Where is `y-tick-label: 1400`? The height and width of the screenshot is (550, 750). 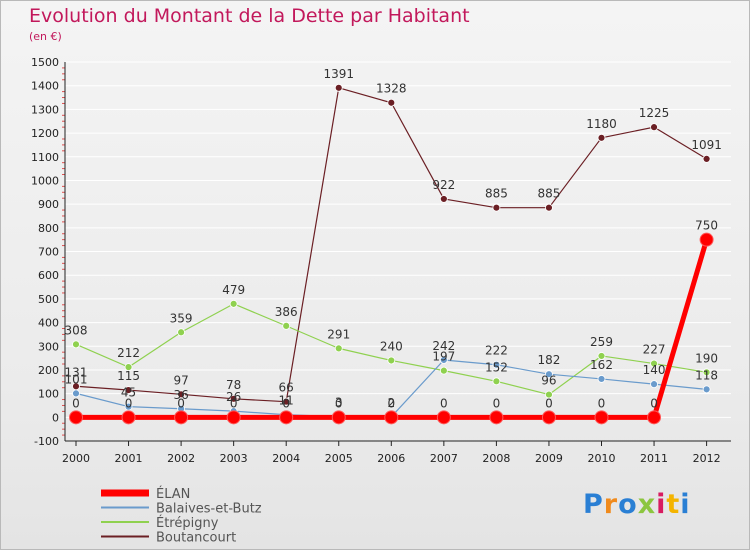
y-tick-label: 1400 is located at coordinates (45, 86).